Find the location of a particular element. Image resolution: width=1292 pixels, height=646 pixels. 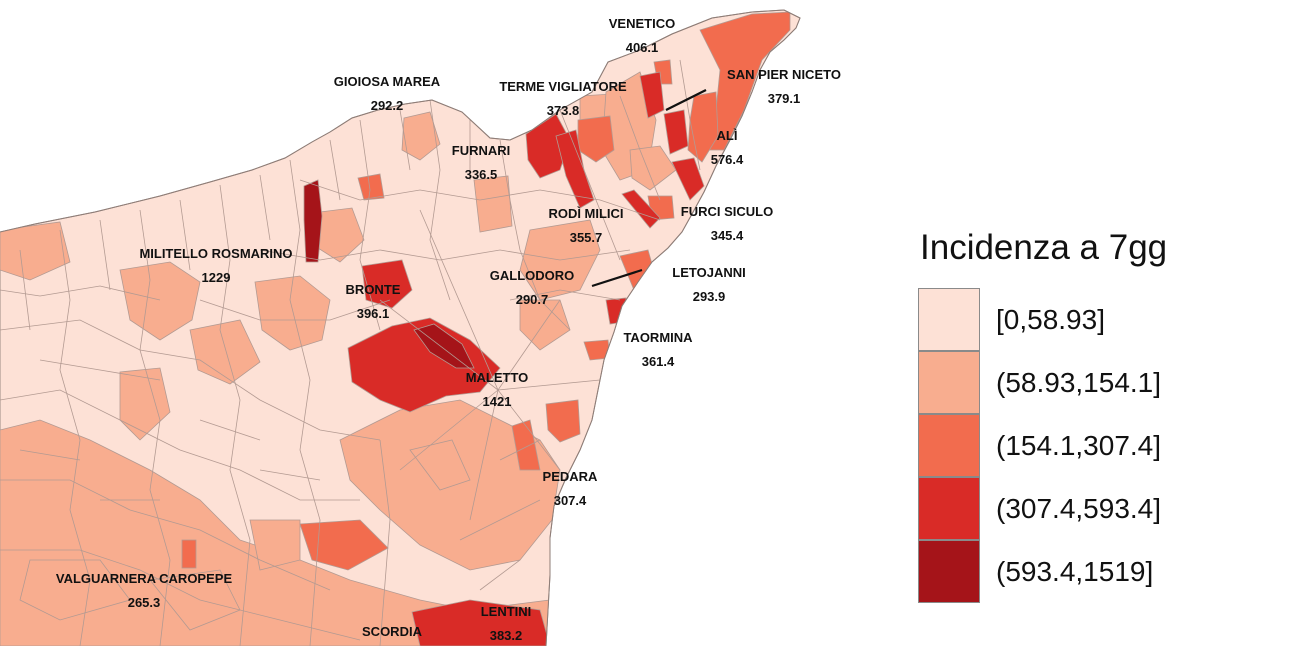

legend-label: (307.4,593.4] is located at coordinates (1079, 508).